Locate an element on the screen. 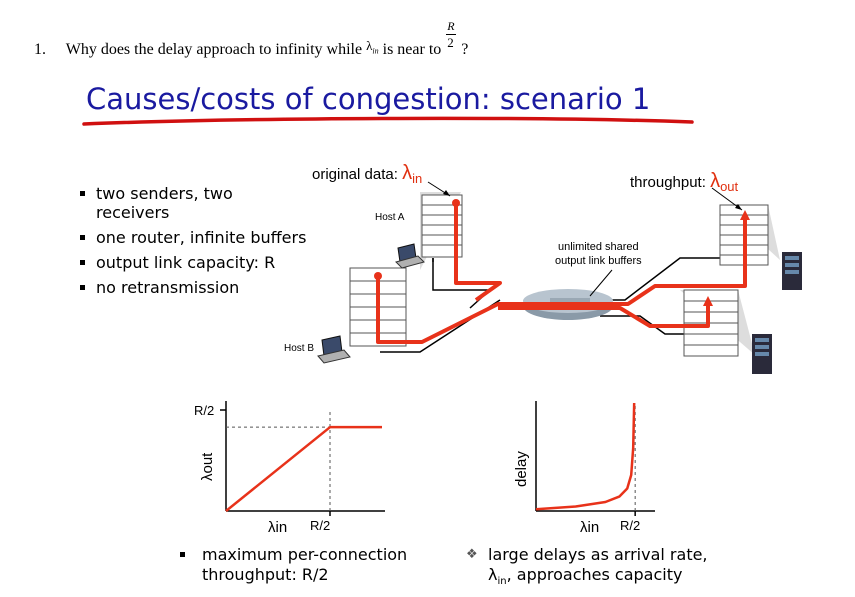  question-fraction: R 2 is located at coordinates (451, 34).